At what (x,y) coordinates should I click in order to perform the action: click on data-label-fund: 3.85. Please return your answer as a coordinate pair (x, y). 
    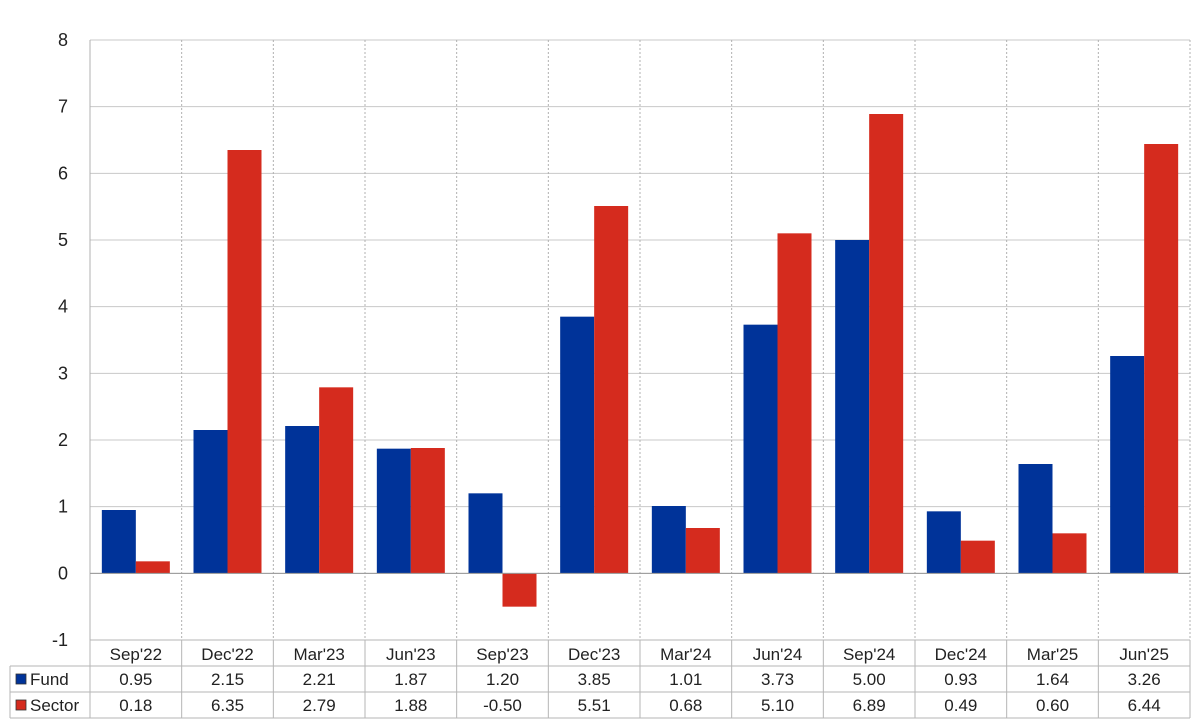
    Looking at the image, I should click on (594, 679).